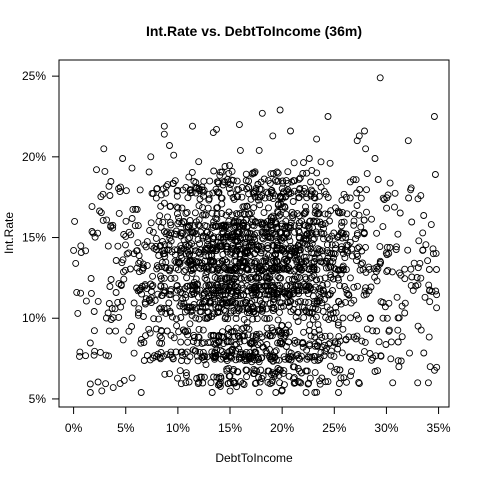 Image resolution: width=480 pixels, height=480 pixels. Describe the element at coordinates (258, 420) in the screenshot. I see `x-axis: 0% 5% 10% 15% 20% 25% 30% 35%` at that location.